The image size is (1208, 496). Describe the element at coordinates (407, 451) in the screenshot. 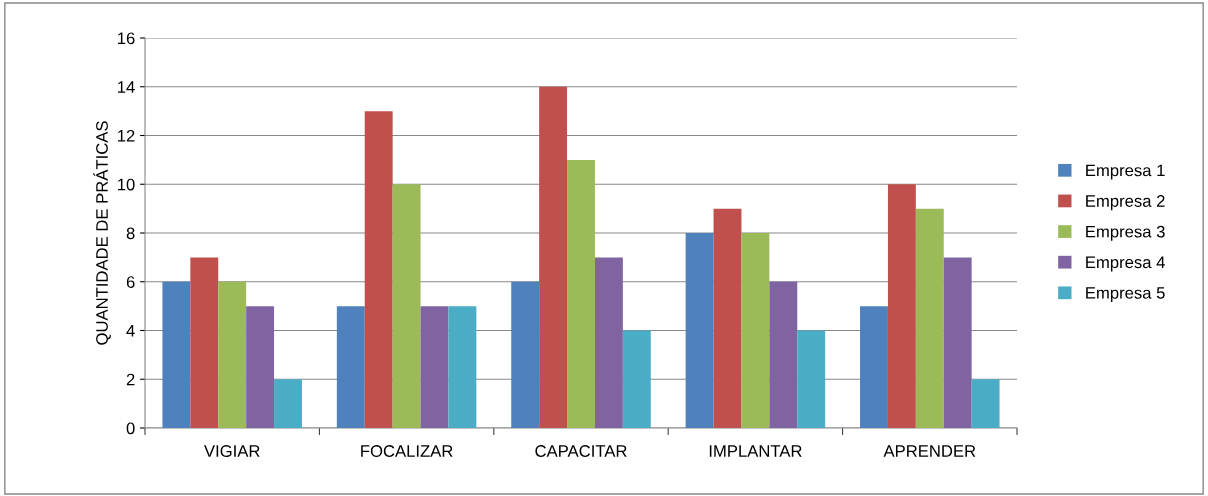

I see `x-tick-label: FOCALIZAR` at that location.